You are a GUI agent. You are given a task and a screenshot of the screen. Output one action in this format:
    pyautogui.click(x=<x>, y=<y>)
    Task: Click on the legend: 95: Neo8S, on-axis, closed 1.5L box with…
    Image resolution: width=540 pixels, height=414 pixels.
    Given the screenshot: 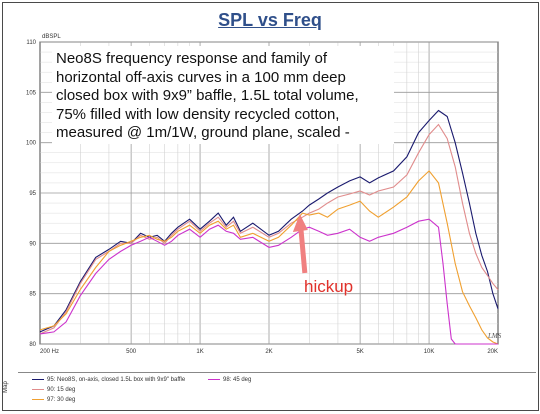 What is the action you would take?
    pyautogui.click(x=277, y=390)
    